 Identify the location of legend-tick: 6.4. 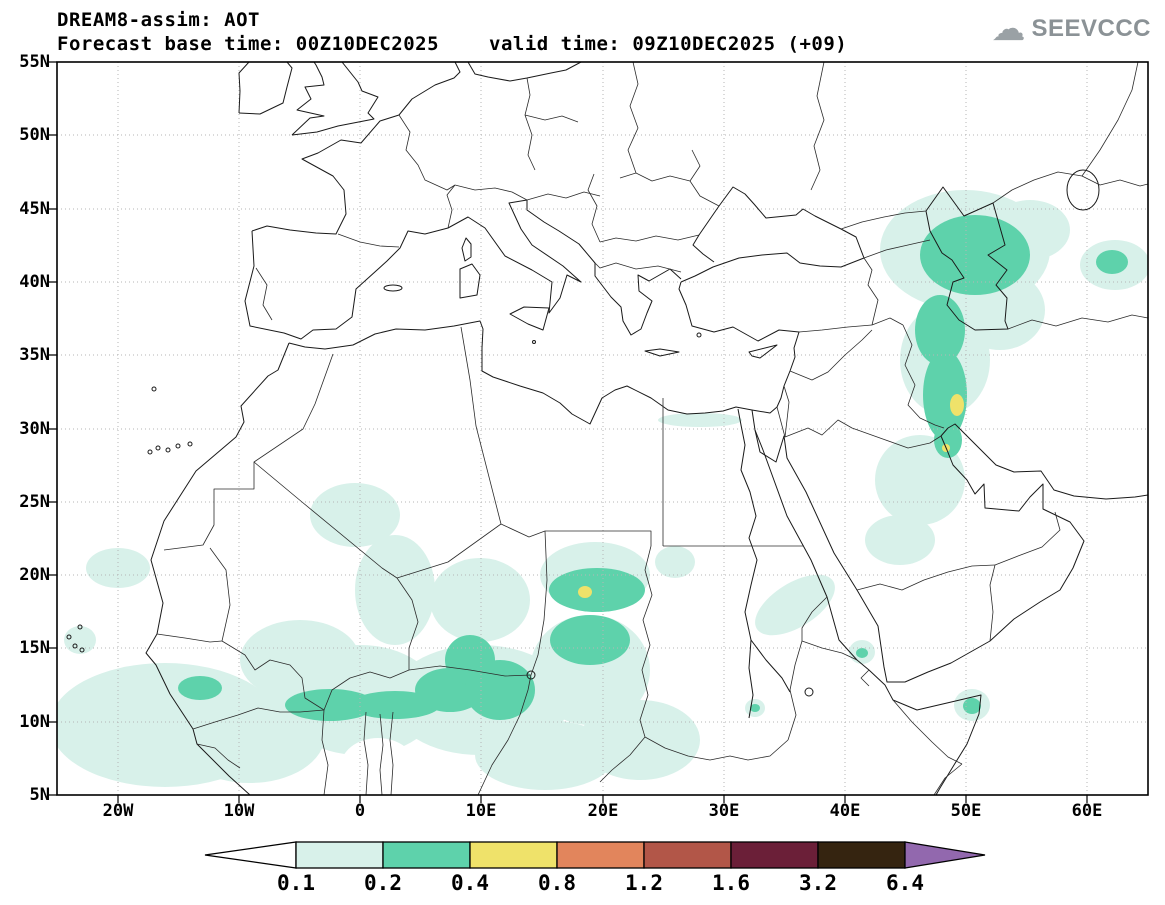
(905, 883).